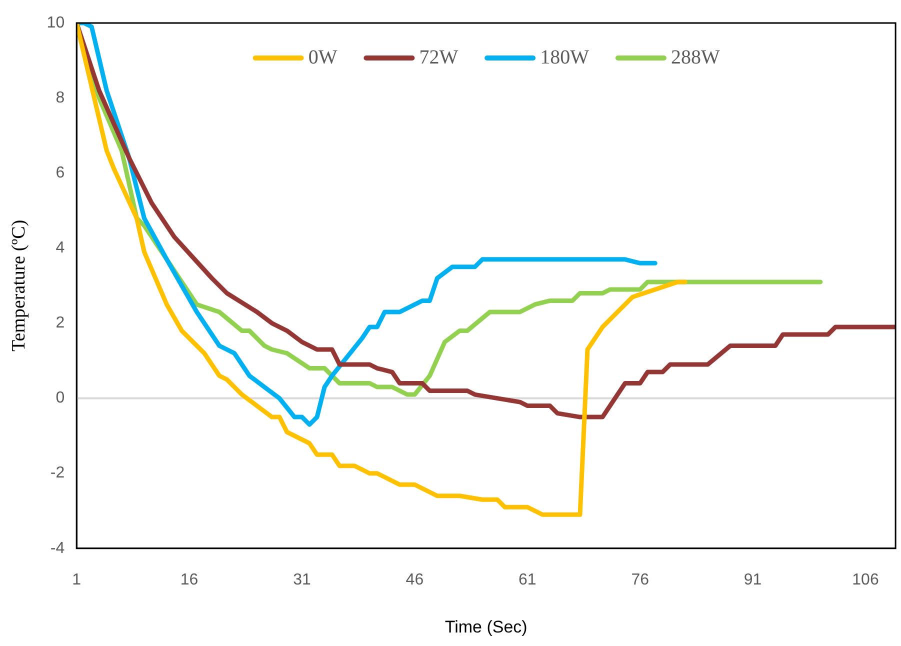 The height and width of the screenshot is (646, 901). What do you see at coordinates (323, 57) in the screenshot?
I see `legend-label: 0W` at bounding box center [323, 57].